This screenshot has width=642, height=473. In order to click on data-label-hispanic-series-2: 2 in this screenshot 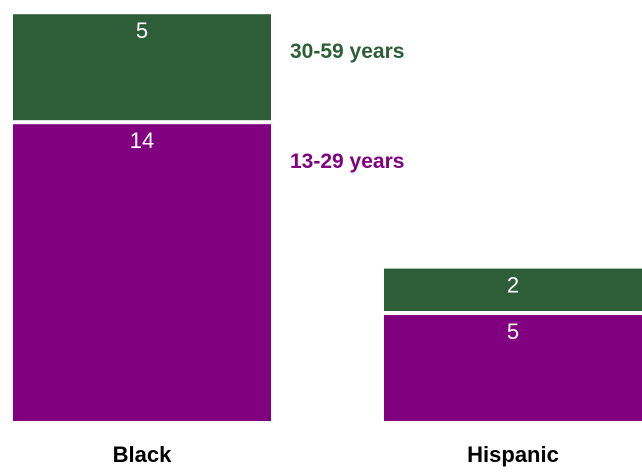, I will do `click(513, 285)`.